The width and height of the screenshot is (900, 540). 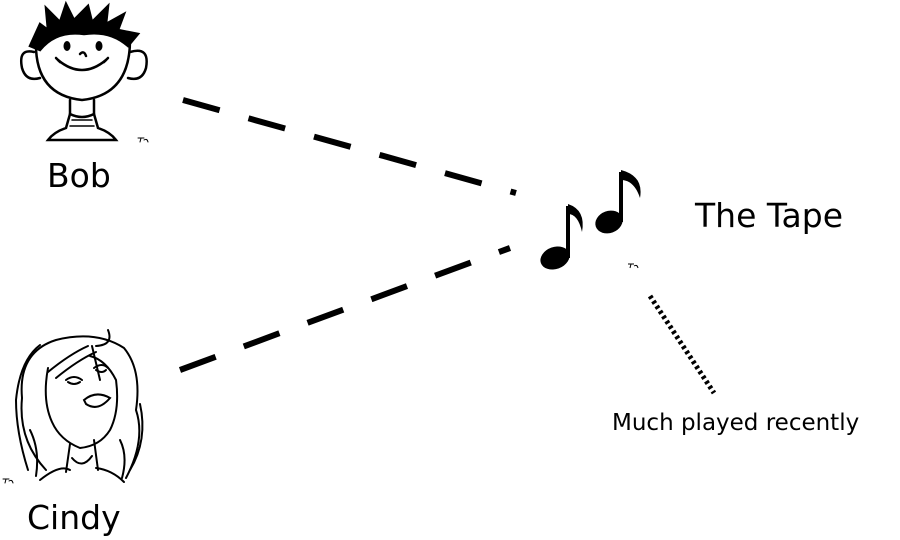 I want to click on music-notes-icon, so click(x=590, y=220).